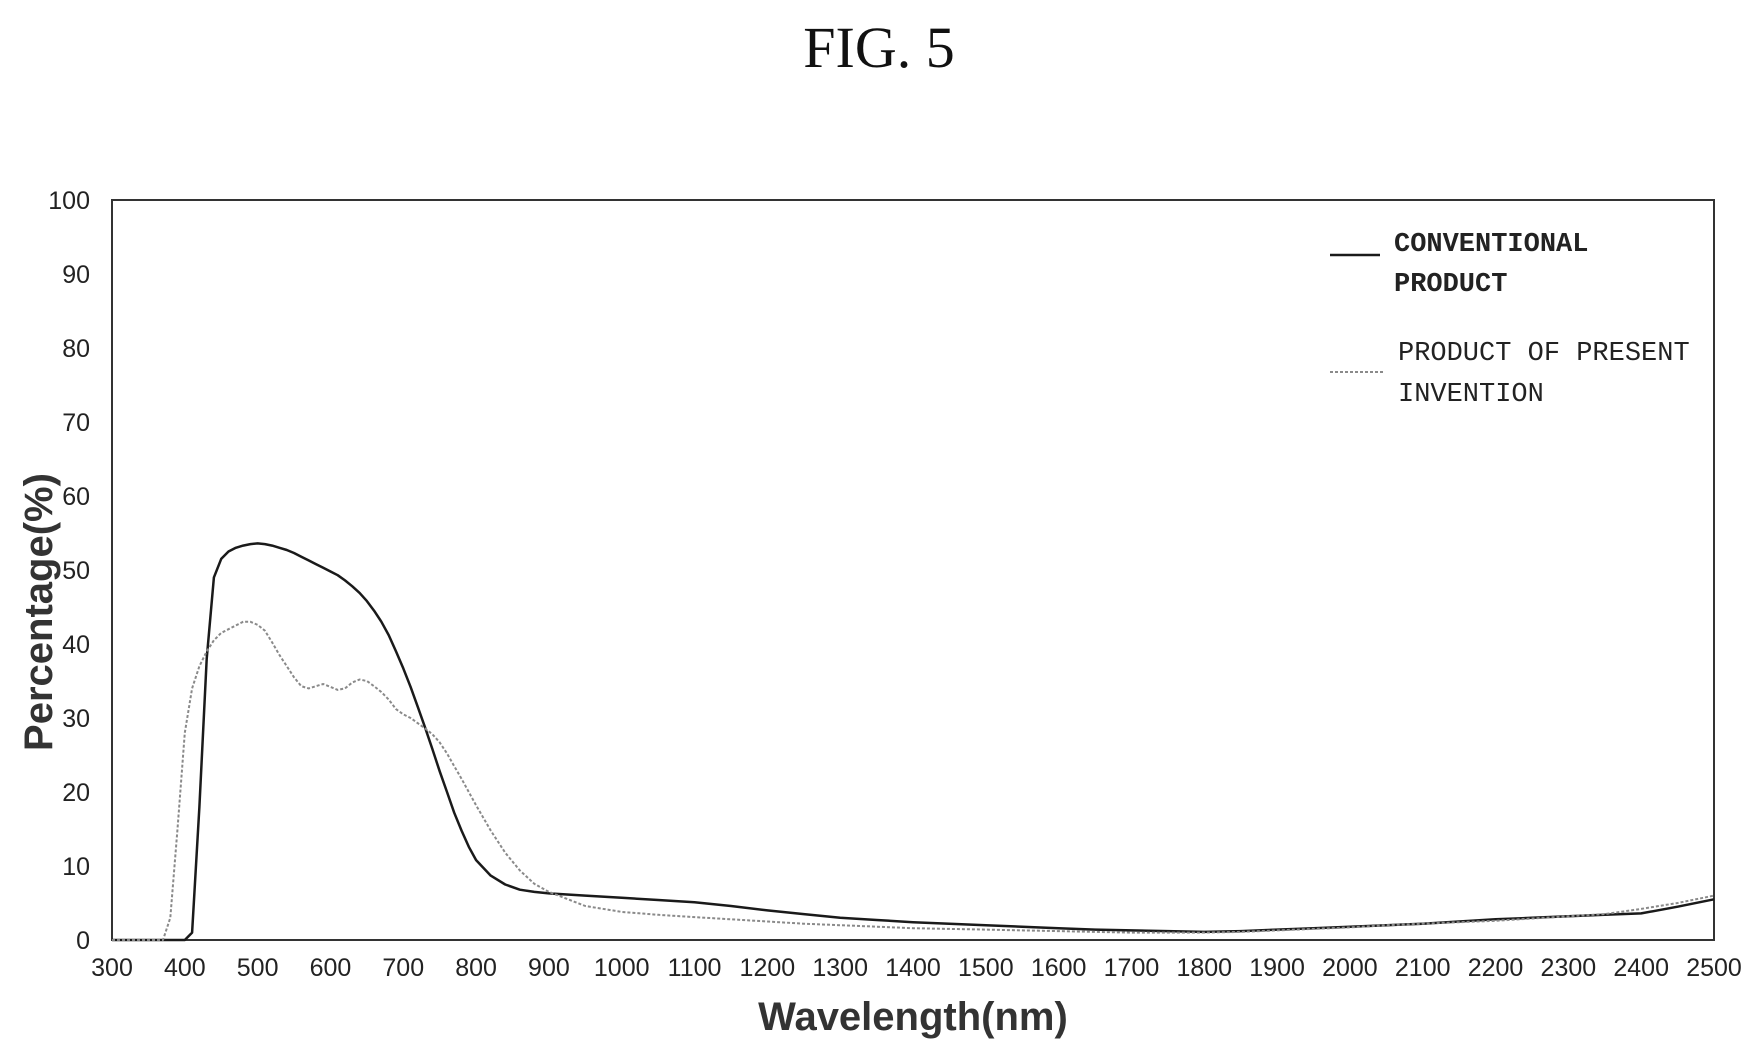 The image size is (1758, 1064). I want to click on x-tick-label: 1100, so click(695, 968).